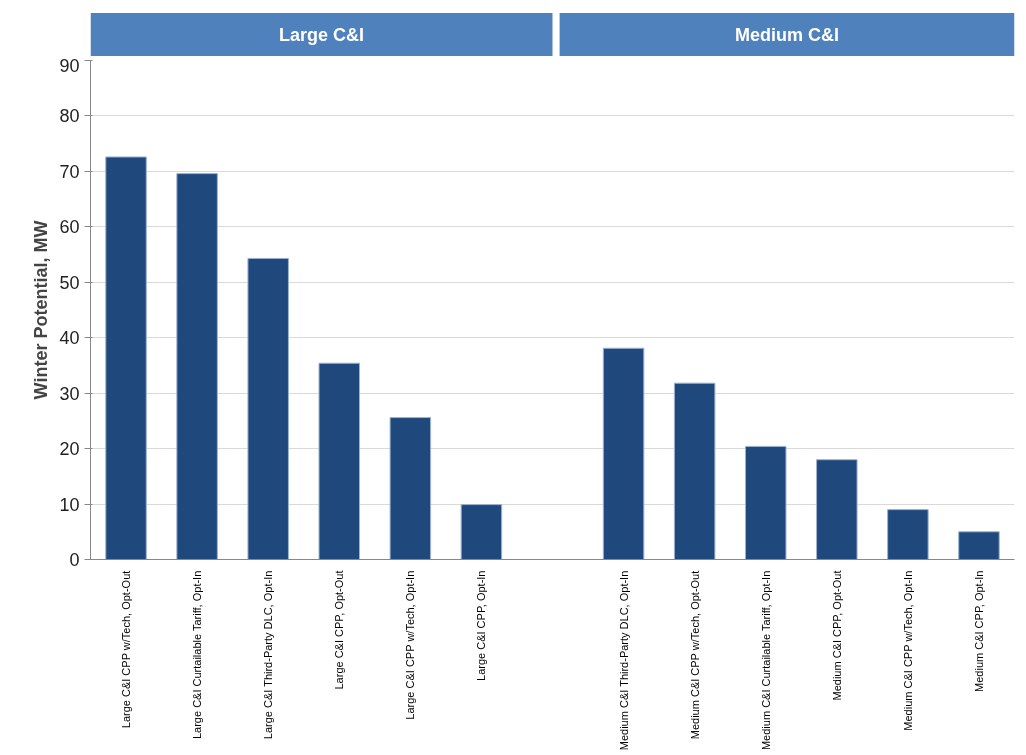 The image size is (1026, 755). What do you see at coordinates (69, 116) in the screenshot?
I see `y-tick-label: 80` at bounding box center [69, 116].